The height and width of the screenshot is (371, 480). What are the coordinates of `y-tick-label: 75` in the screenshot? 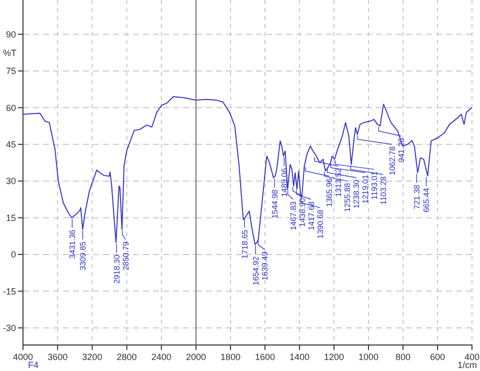 It's located at (11, 71).